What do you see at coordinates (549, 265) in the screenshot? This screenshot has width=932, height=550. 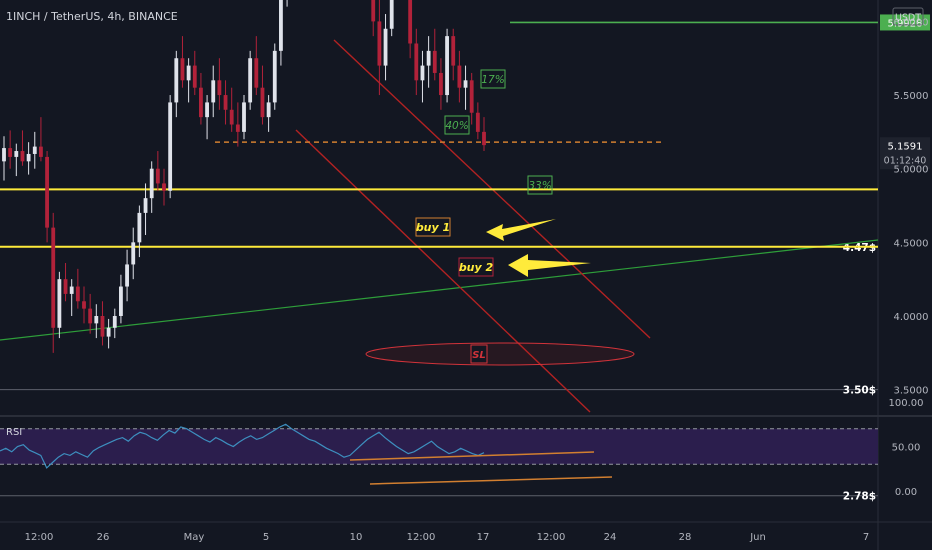 I see `buy2-arrow` at bounding box center [549, 265].